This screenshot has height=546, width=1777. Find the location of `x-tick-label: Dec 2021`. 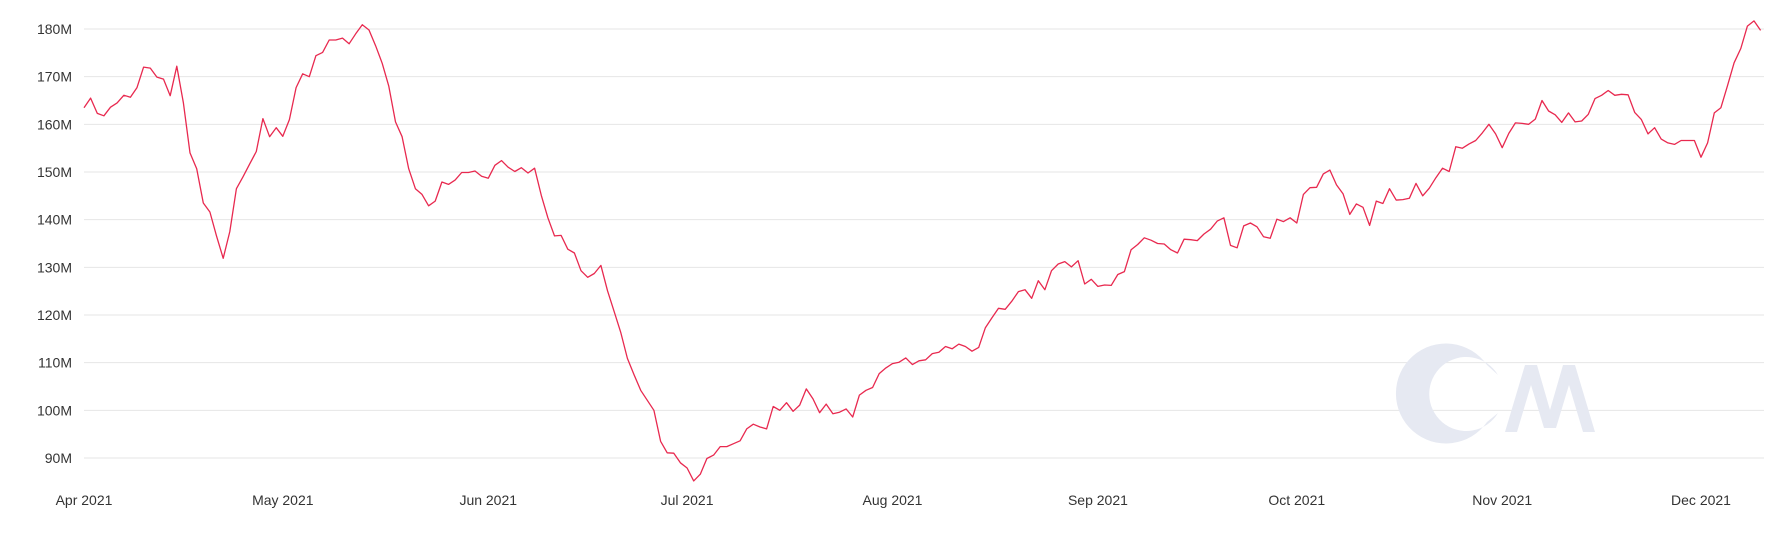

x-tick-label: Dec 2021 is located at coordinates (1701, 500).